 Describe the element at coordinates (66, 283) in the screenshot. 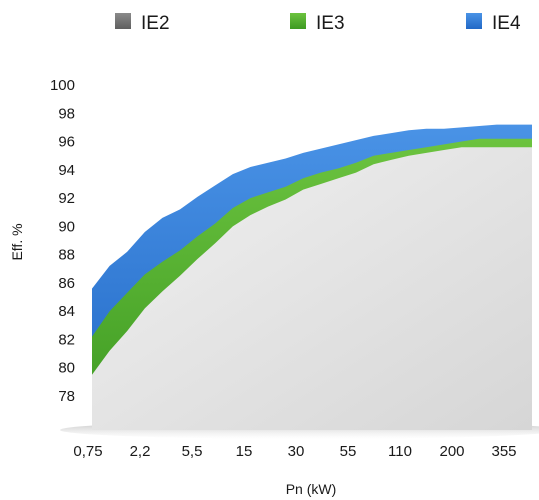

I see `y-tick-label: 86` at that location.